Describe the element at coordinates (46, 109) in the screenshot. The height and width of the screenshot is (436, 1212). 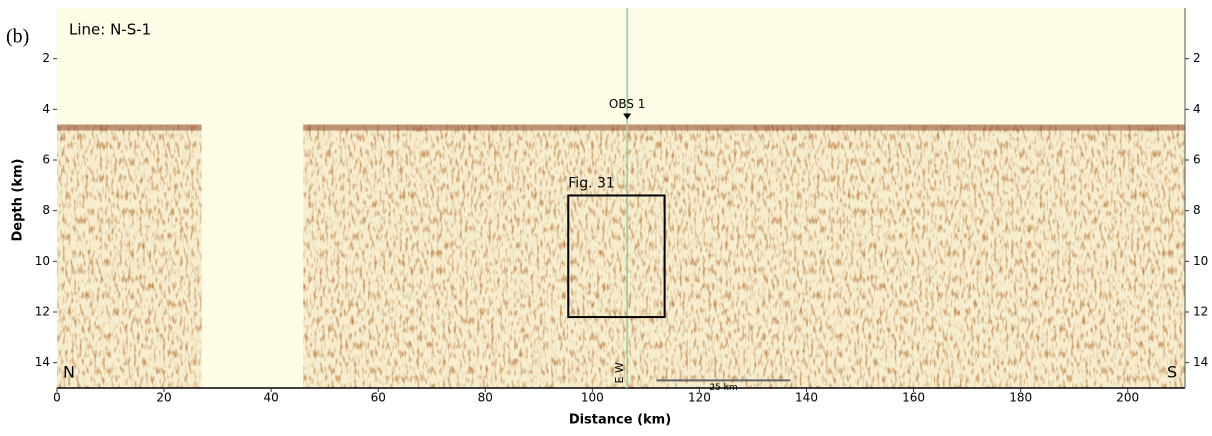
I see `y-tick-label-left: 4` at that location.